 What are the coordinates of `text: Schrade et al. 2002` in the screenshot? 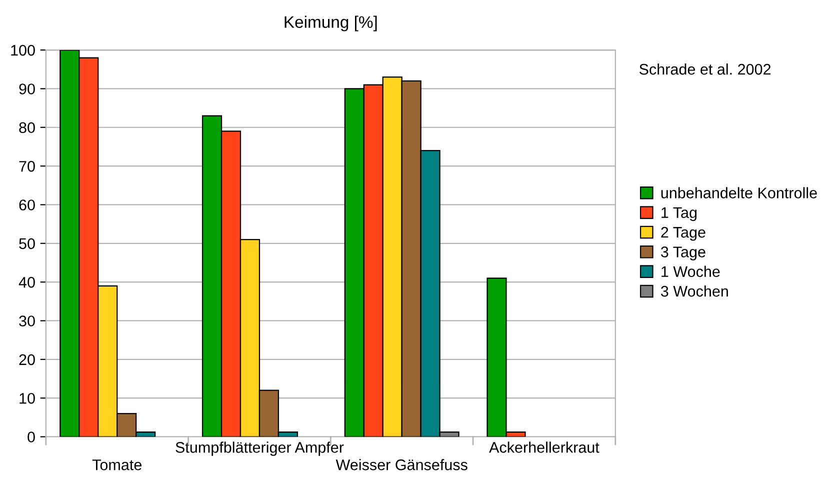 It's located at (705, 69).